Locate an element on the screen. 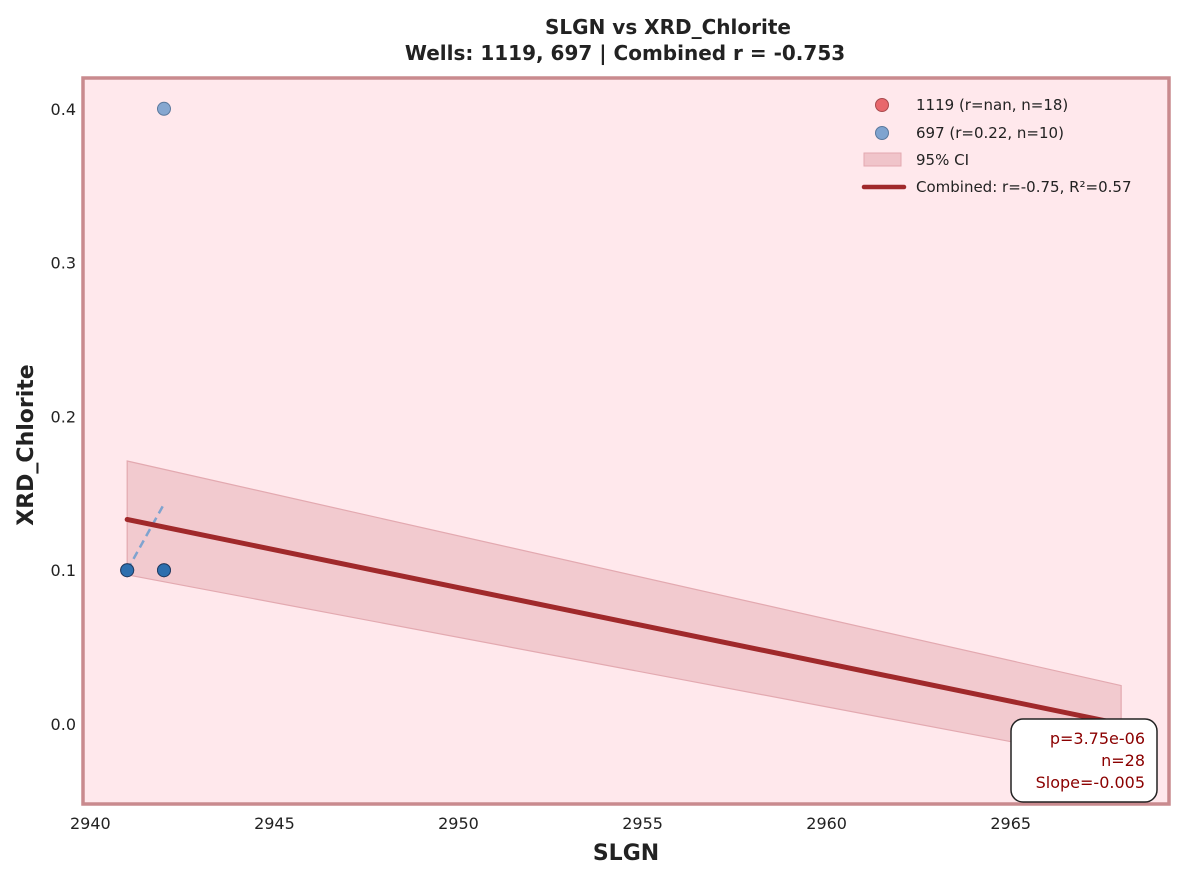 The width and height of the screenshot is (1182, 880). x-axis-label: SLGN is located at coordinates (626, 853).